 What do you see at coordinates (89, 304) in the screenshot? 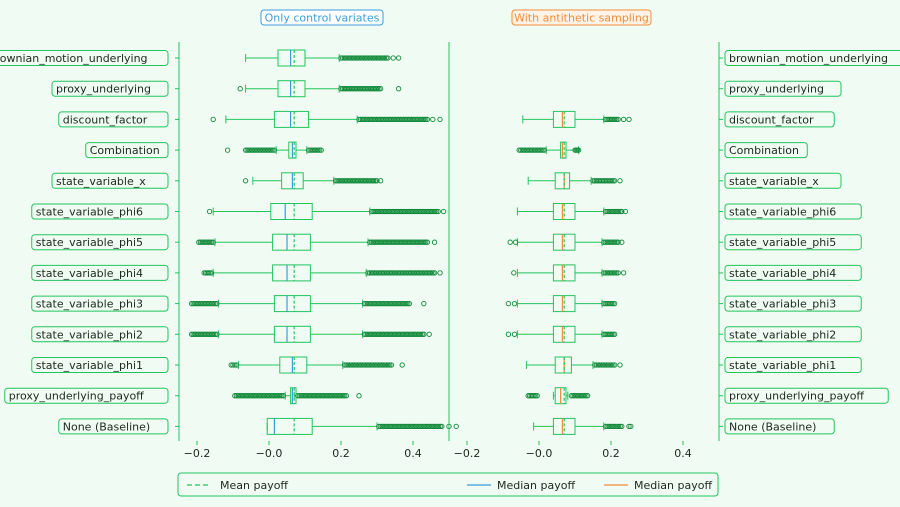
I see `category-label: state_variable_phi3` at bounding box center [89, 304].